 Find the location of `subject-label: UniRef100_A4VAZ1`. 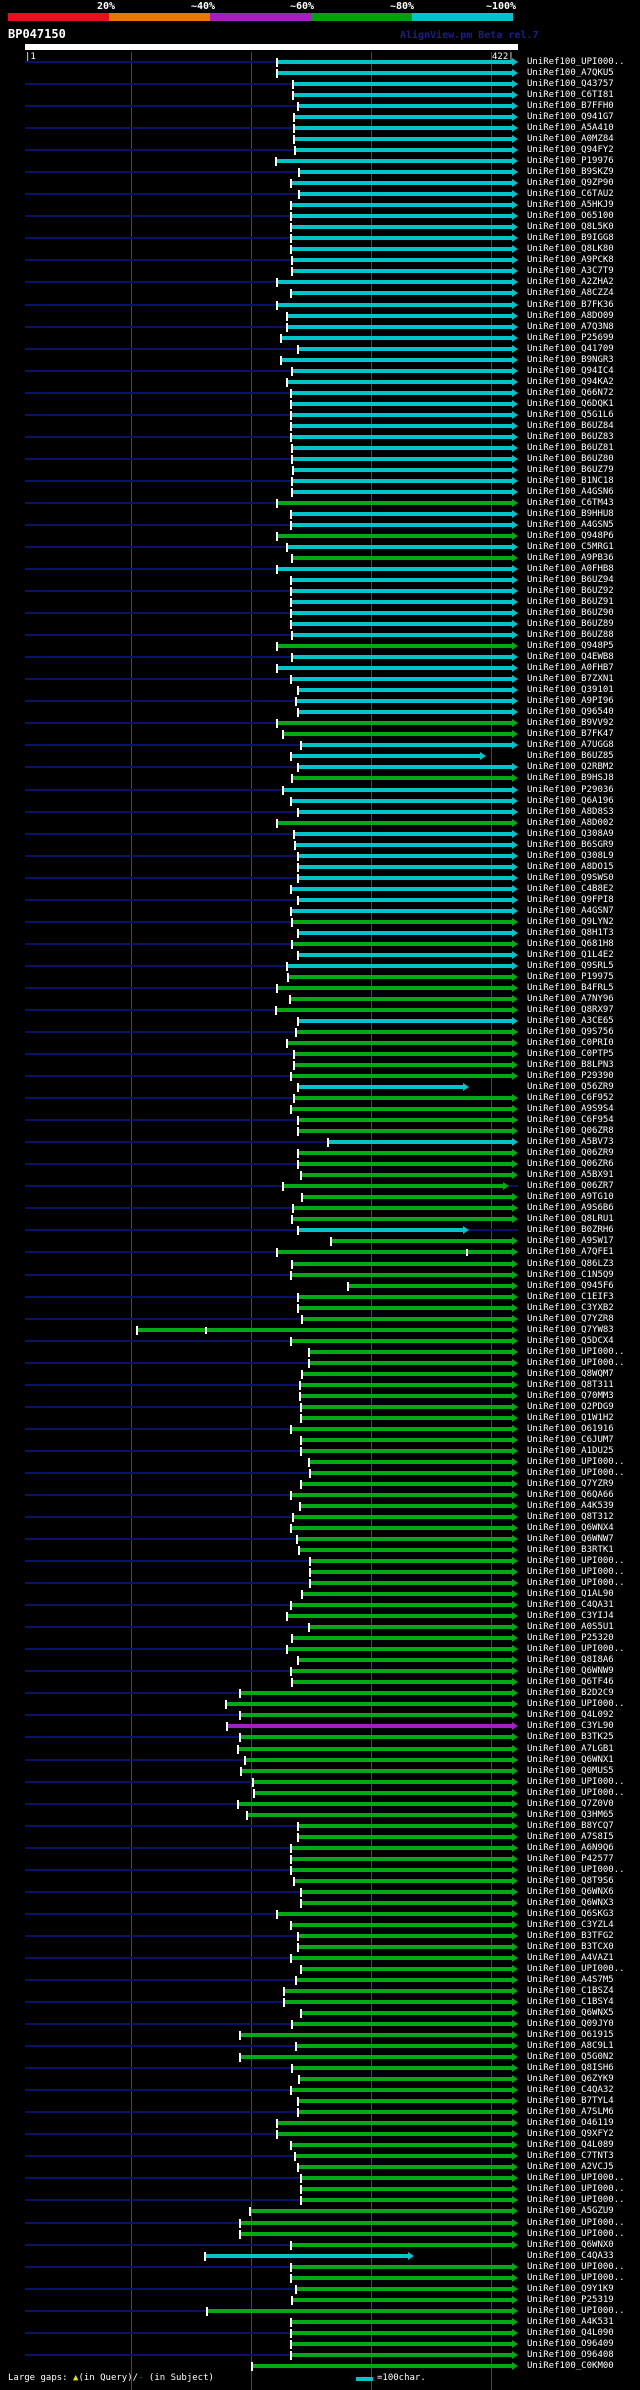

subject-label: UniRef100_A4VAZ1 is located at coordinates (570, 1958).